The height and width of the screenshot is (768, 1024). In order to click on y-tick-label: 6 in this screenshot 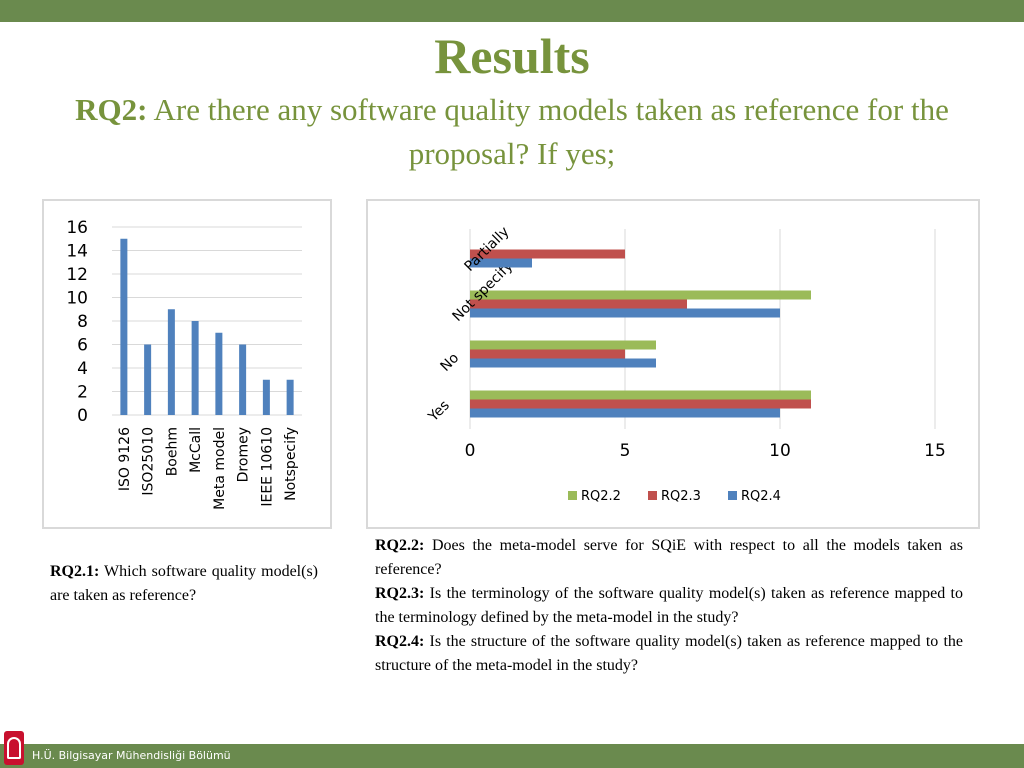, I will do `click(82, 346)`.